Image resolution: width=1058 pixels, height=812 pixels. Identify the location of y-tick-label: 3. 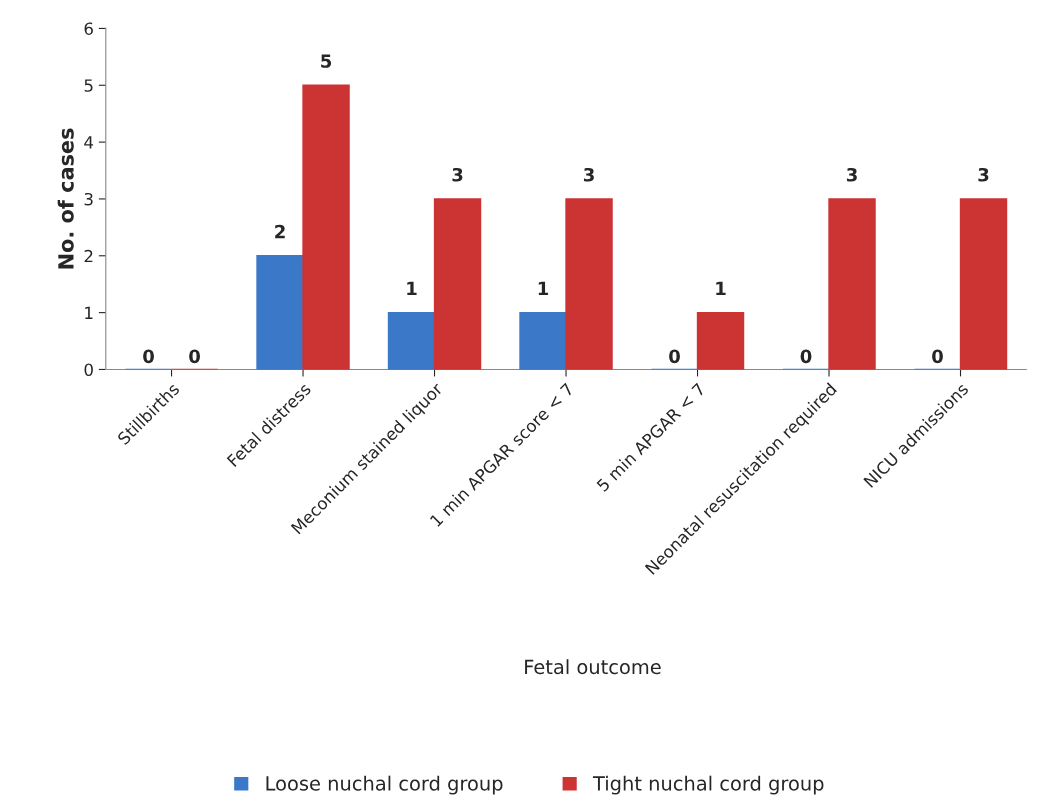
(88, 199).